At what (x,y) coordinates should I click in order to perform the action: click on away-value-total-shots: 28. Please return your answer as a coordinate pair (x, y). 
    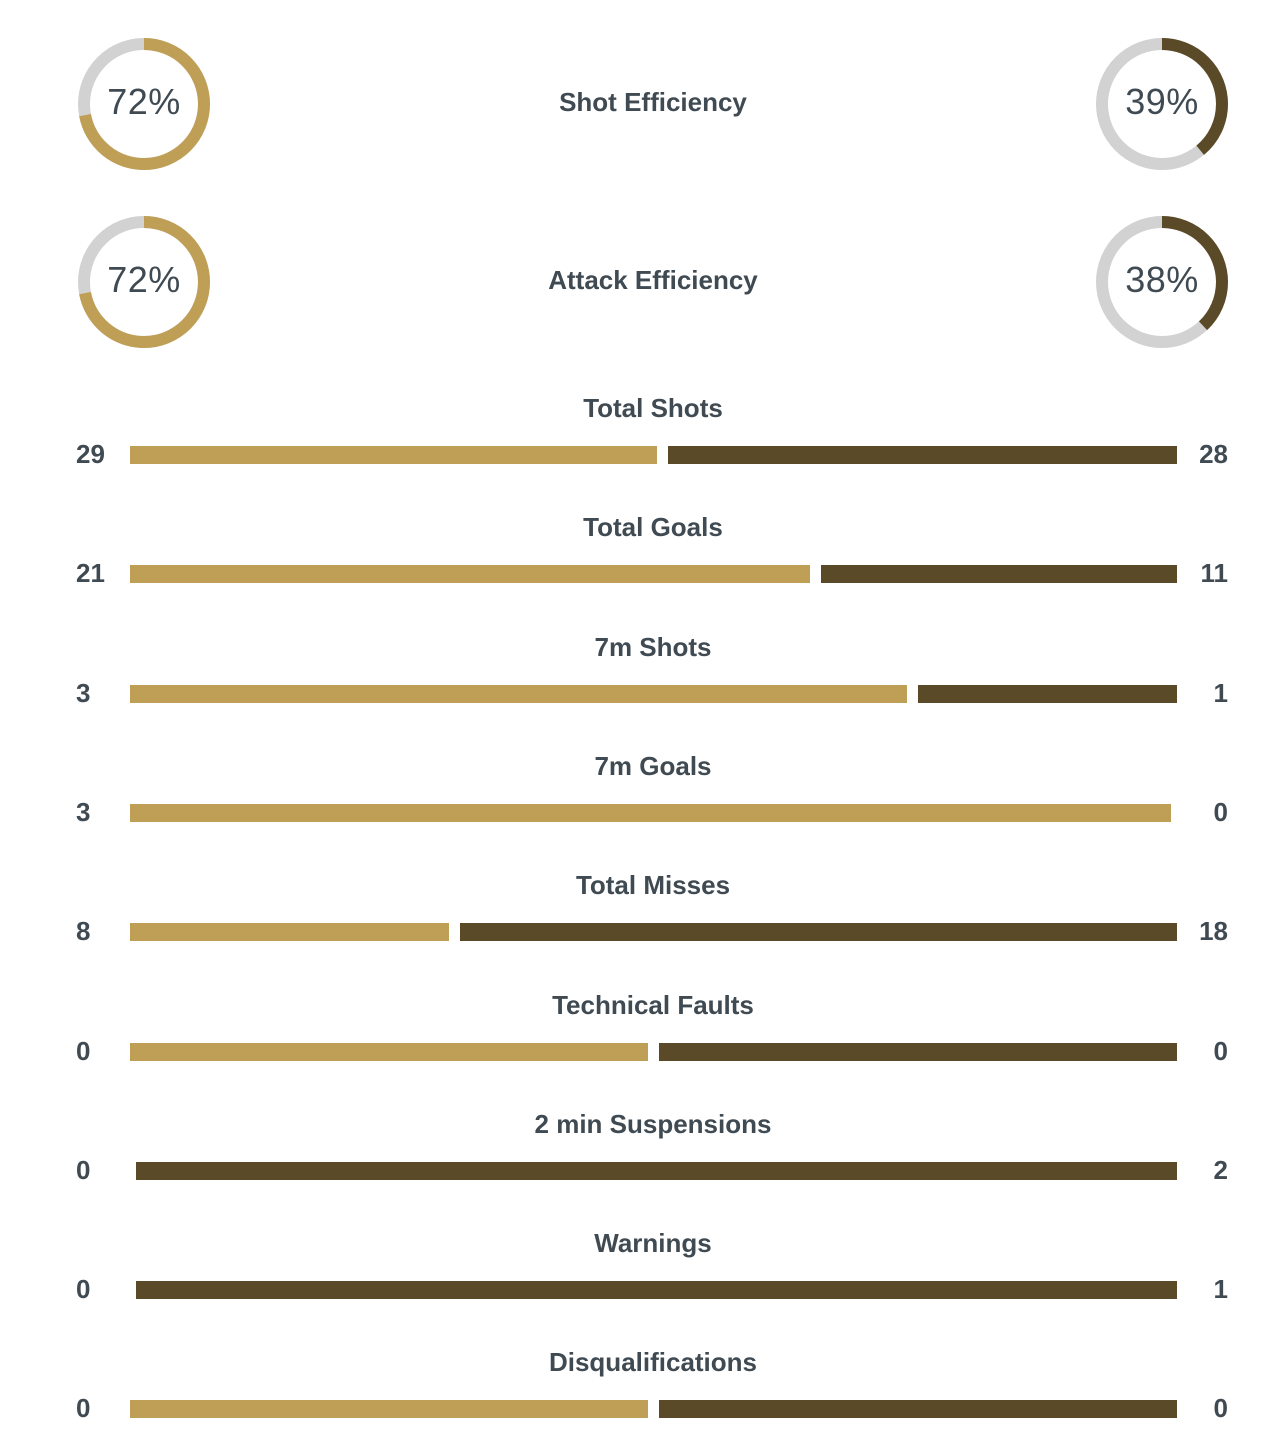
    Looking at the image, I should click on (1213, 454).